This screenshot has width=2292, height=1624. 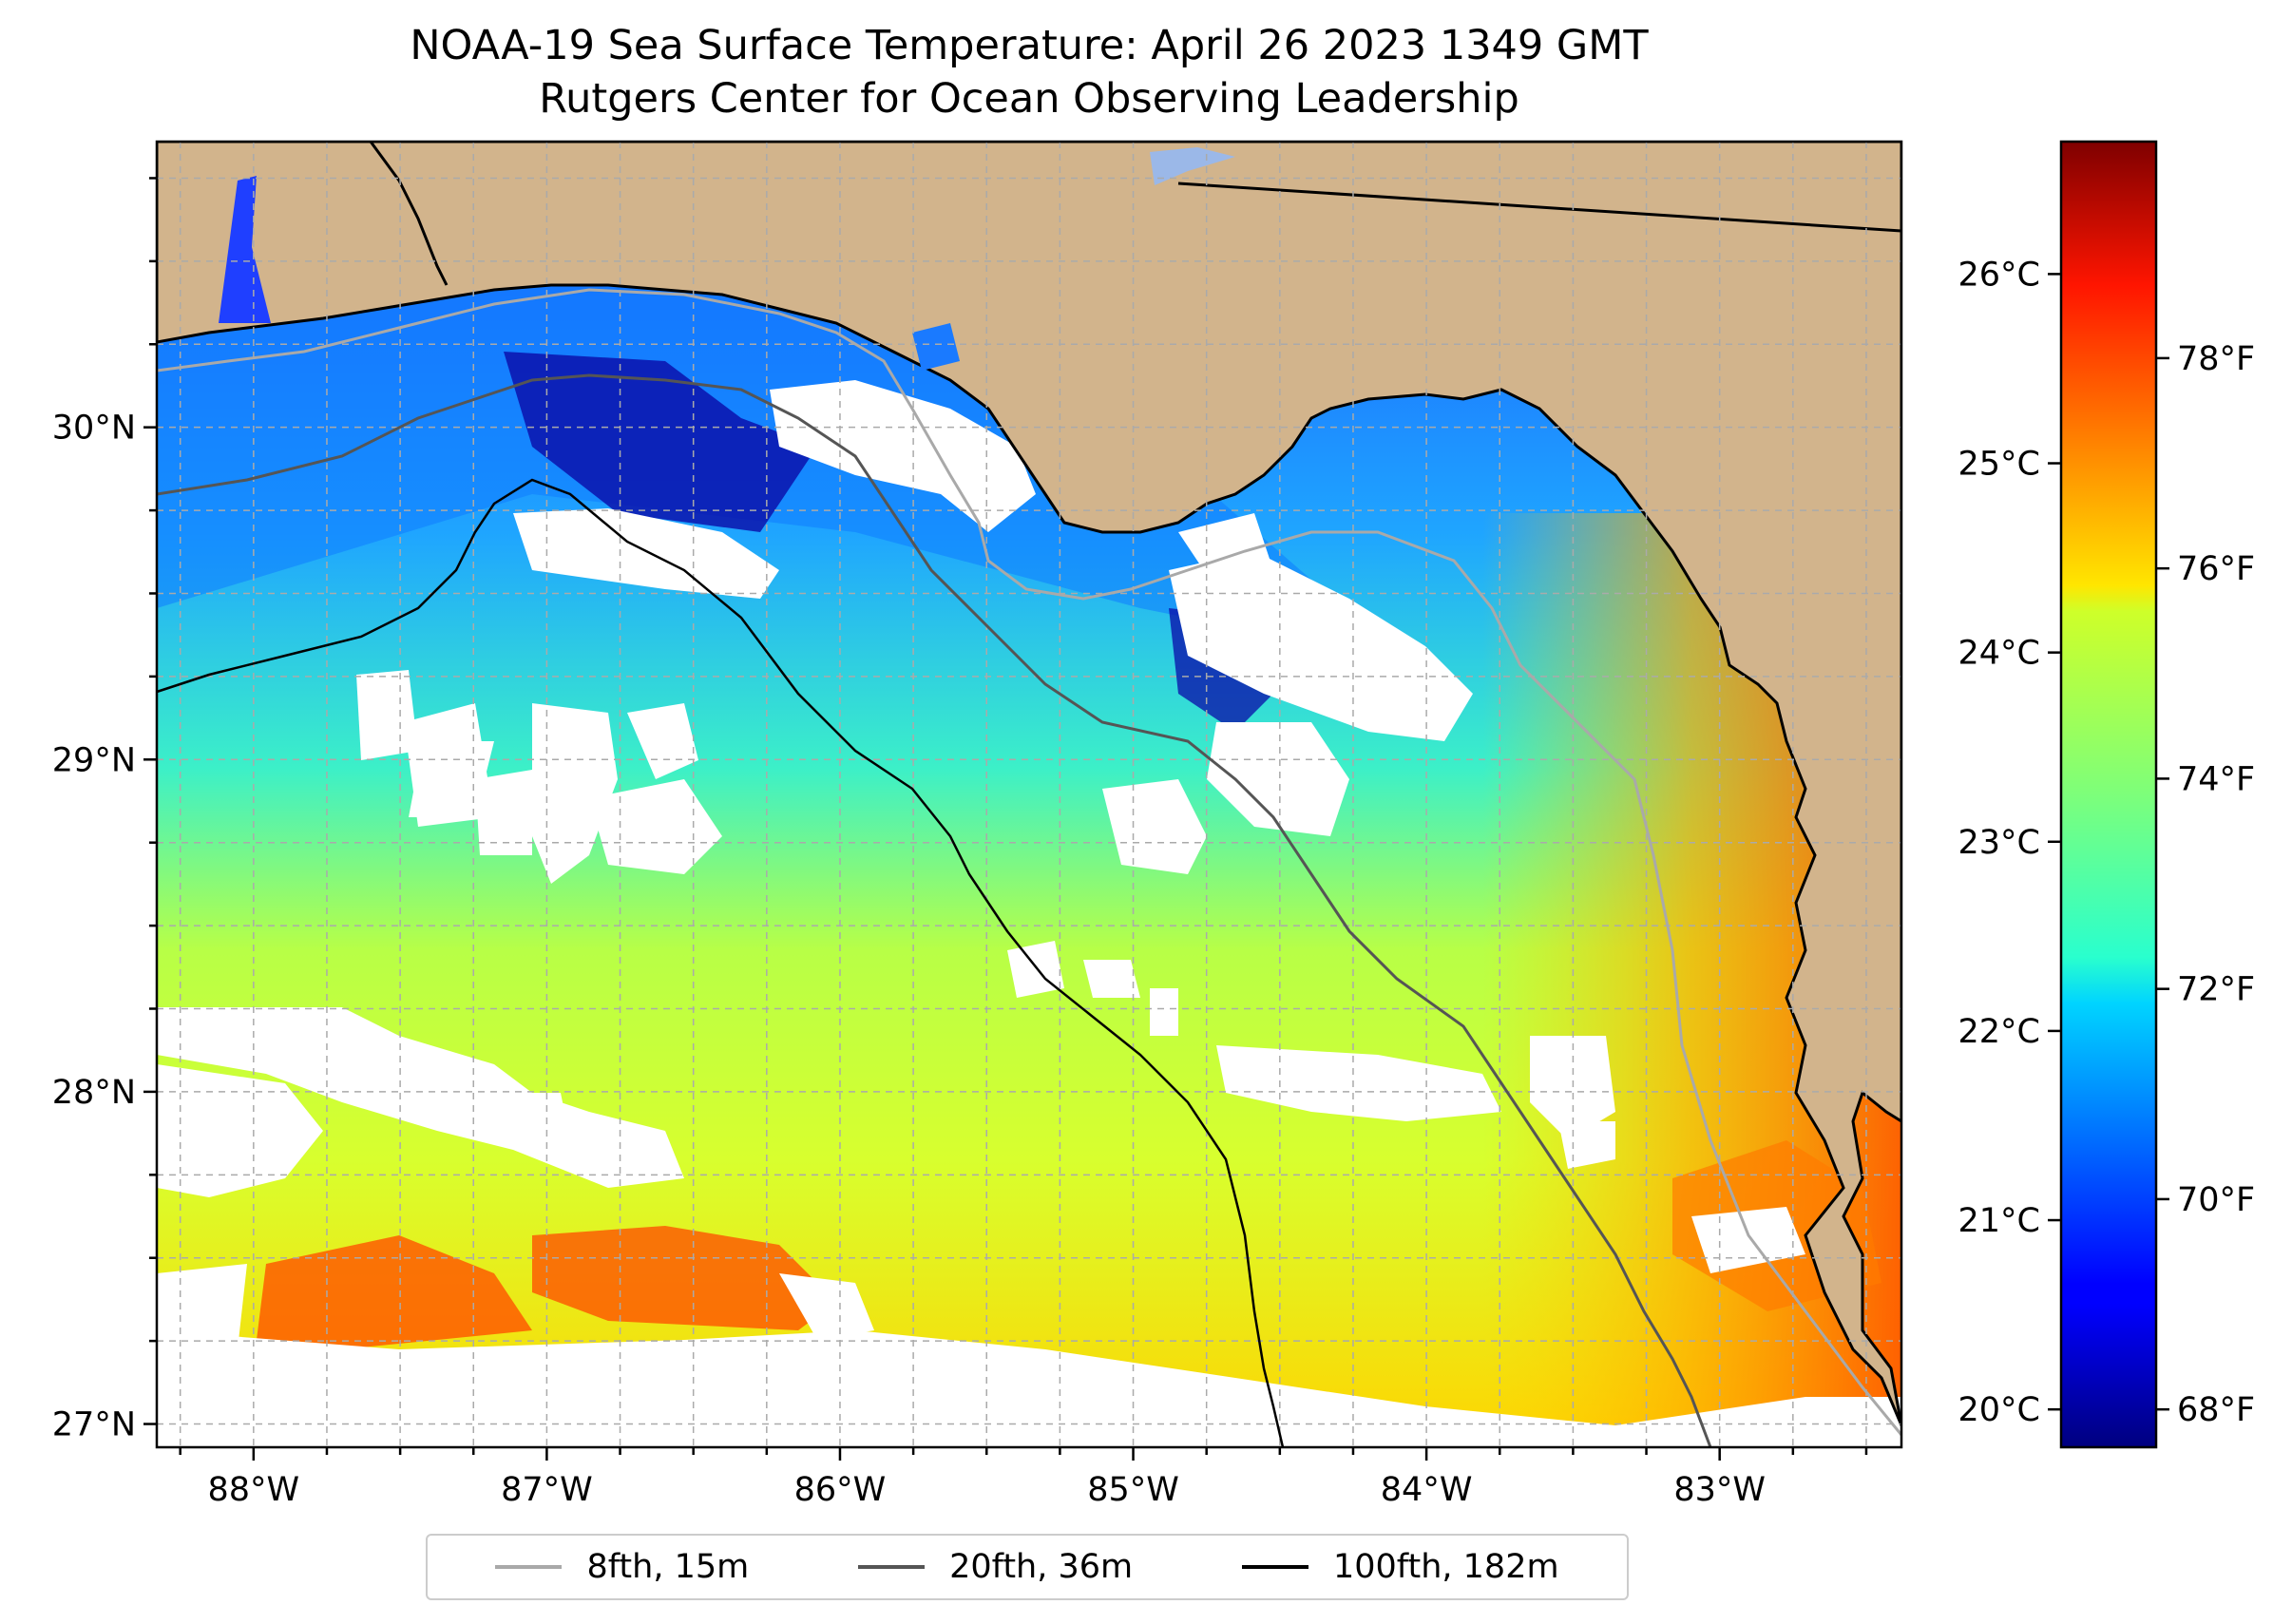 I want to click on cold-patch, so click(x=660, y=442).